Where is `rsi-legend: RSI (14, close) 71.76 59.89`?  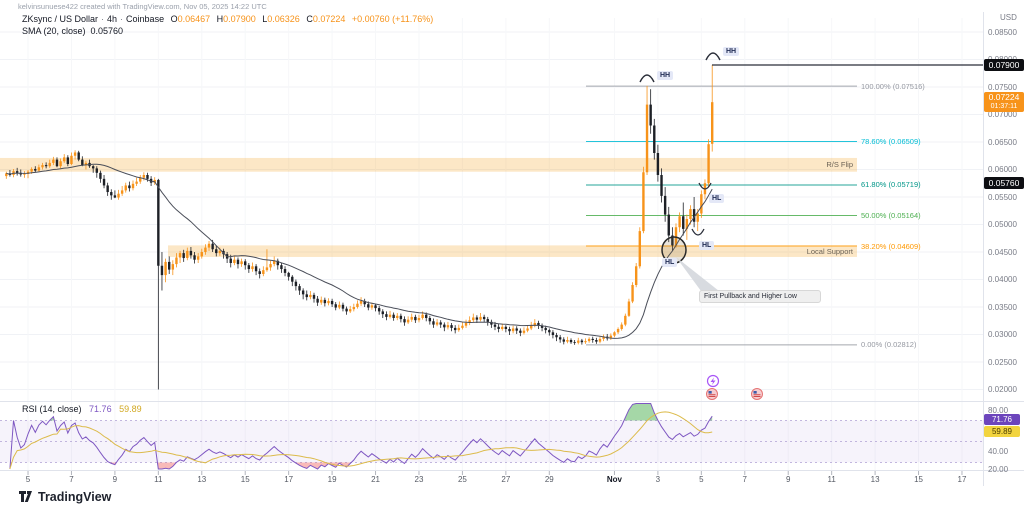 rsi-legend: RSI (14, close) 71.76 59.89 is located at coordinates (82, 409).